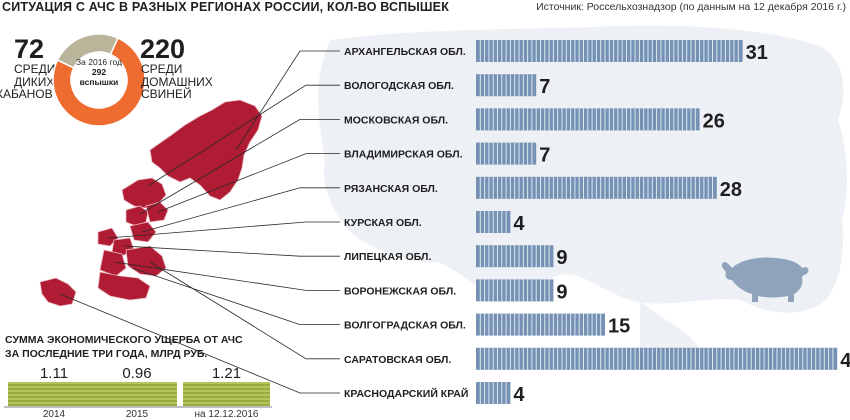 The width and height of the screenshot is (850, 420). Describe the element at coordinates (54, 414) in the screenshot. I see `damage-year-label: 2014` at that location.